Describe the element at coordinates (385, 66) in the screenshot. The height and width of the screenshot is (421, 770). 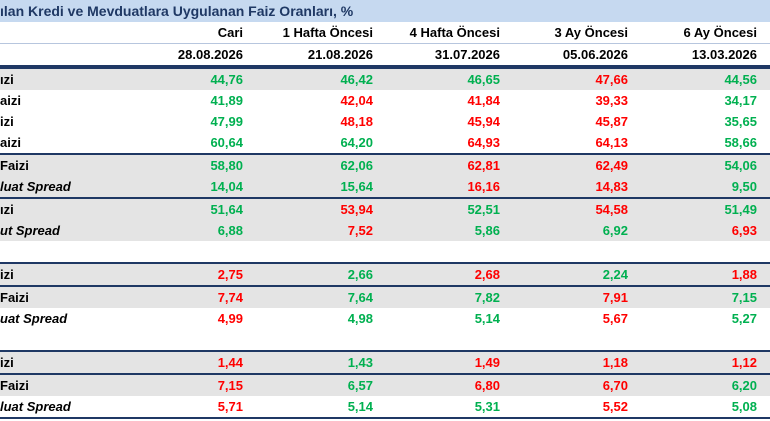
I see `header-separator` at that location.